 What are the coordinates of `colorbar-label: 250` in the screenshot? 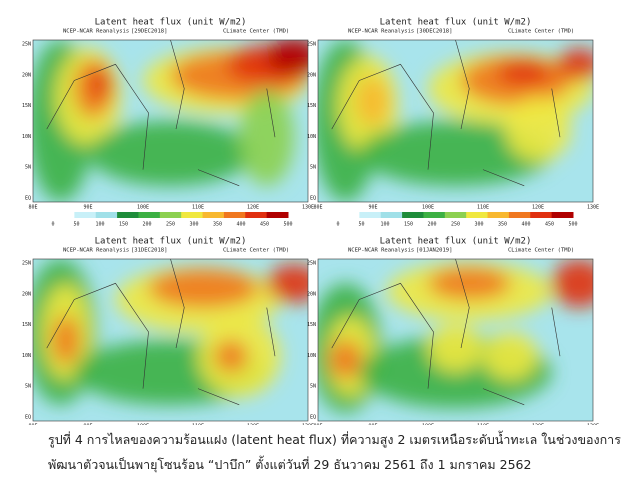 It's located at (455, 225).